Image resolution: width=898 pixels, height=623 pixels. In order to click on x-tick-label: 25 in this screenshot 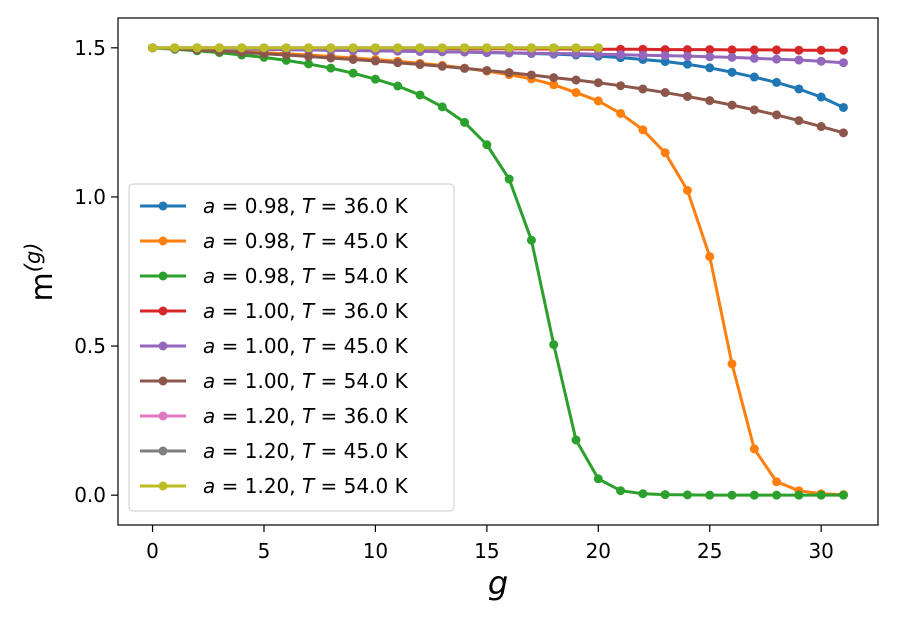, I will do `click(709, 551)`.